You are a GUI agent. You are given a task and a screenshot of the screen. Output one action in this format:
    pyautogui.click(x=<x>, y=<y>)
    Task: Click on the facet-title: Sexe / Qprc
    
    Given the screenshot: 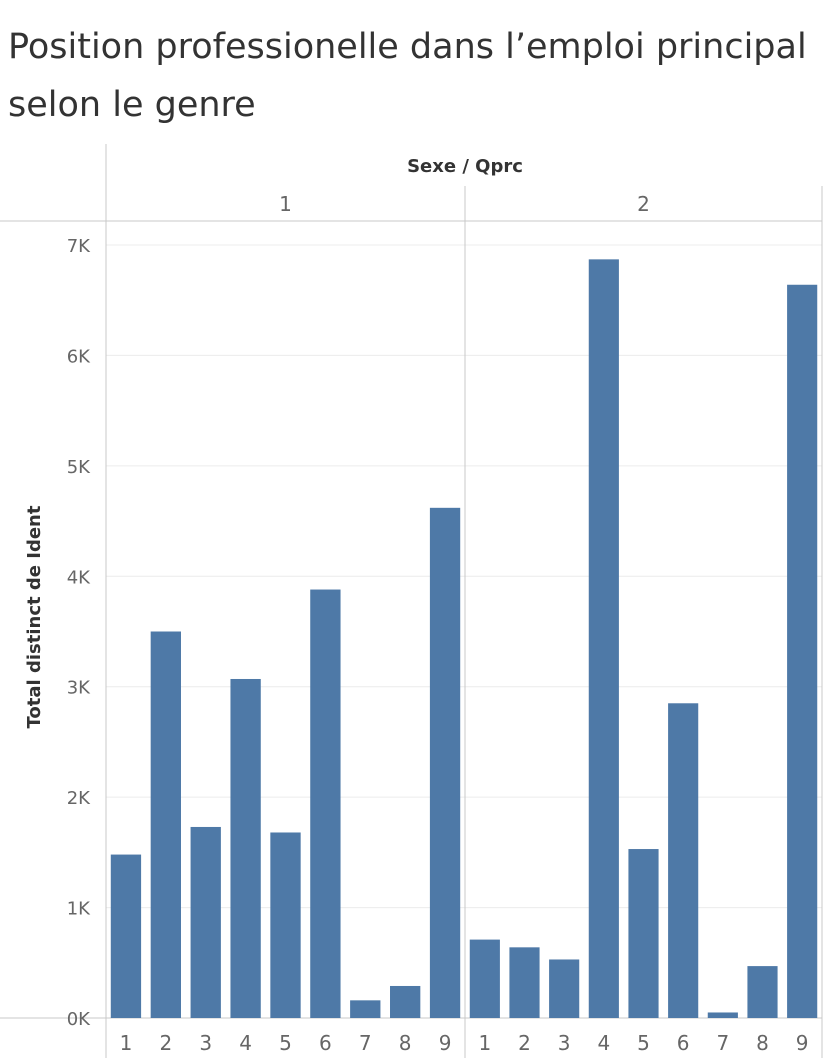 What is the action you would take?
    pyautogui.click(x=465, y=166)
    